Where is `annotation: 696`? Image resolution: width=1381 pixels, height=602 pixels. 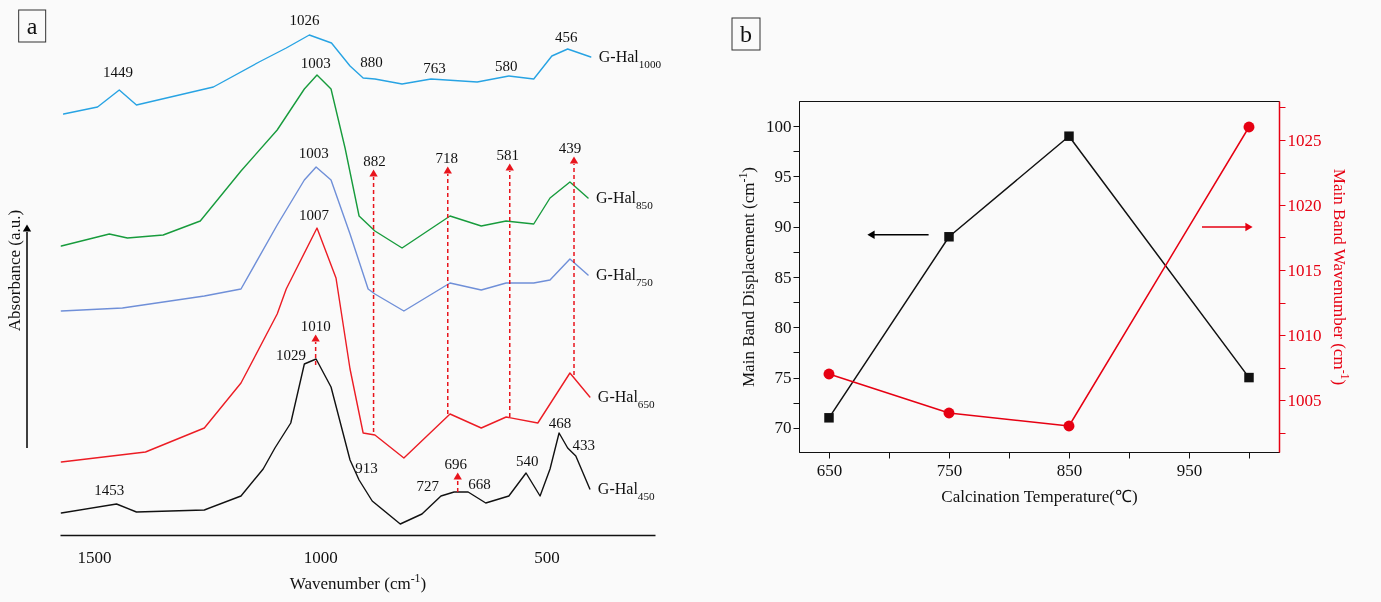
annotation: 696 is located at coordinates (456, 464).